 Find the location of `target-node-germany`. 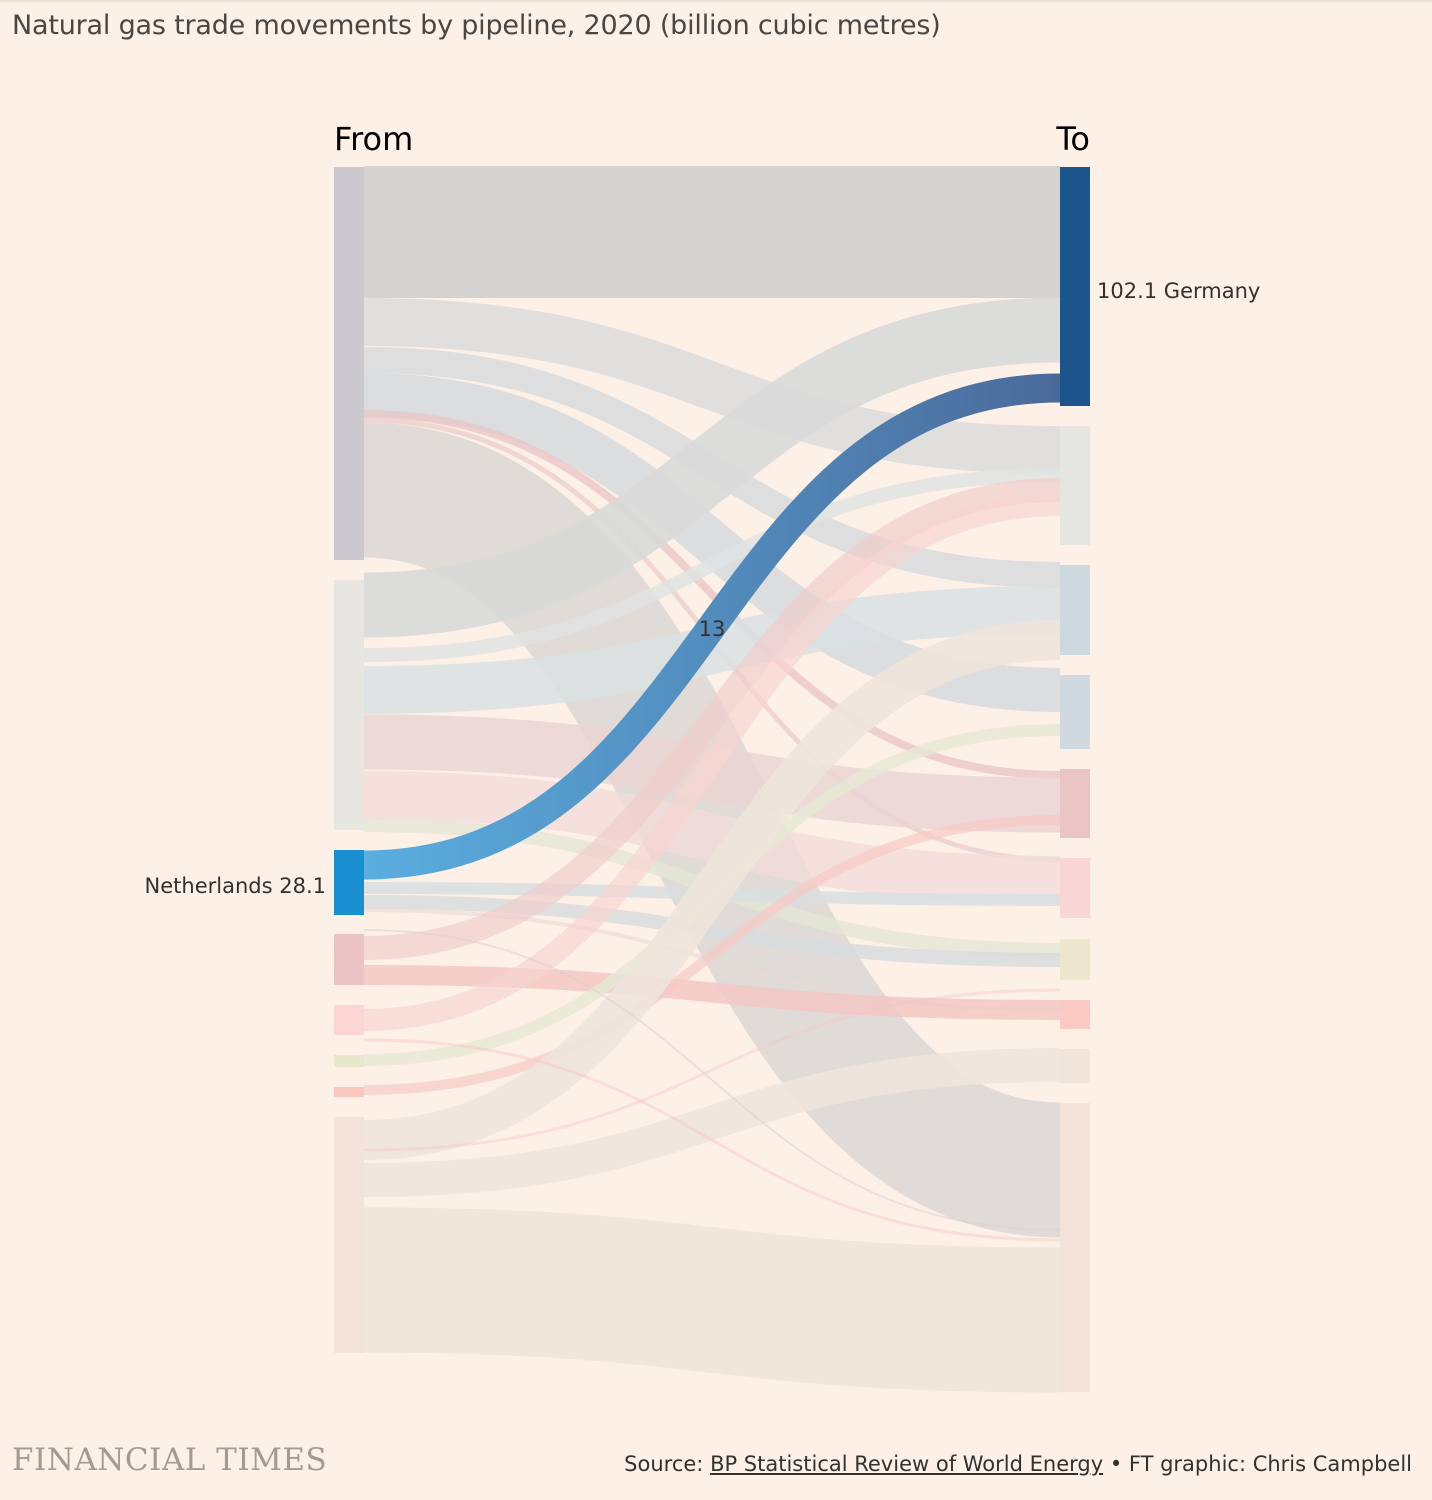

target-node-germany is located at coordinates (1075, 286).